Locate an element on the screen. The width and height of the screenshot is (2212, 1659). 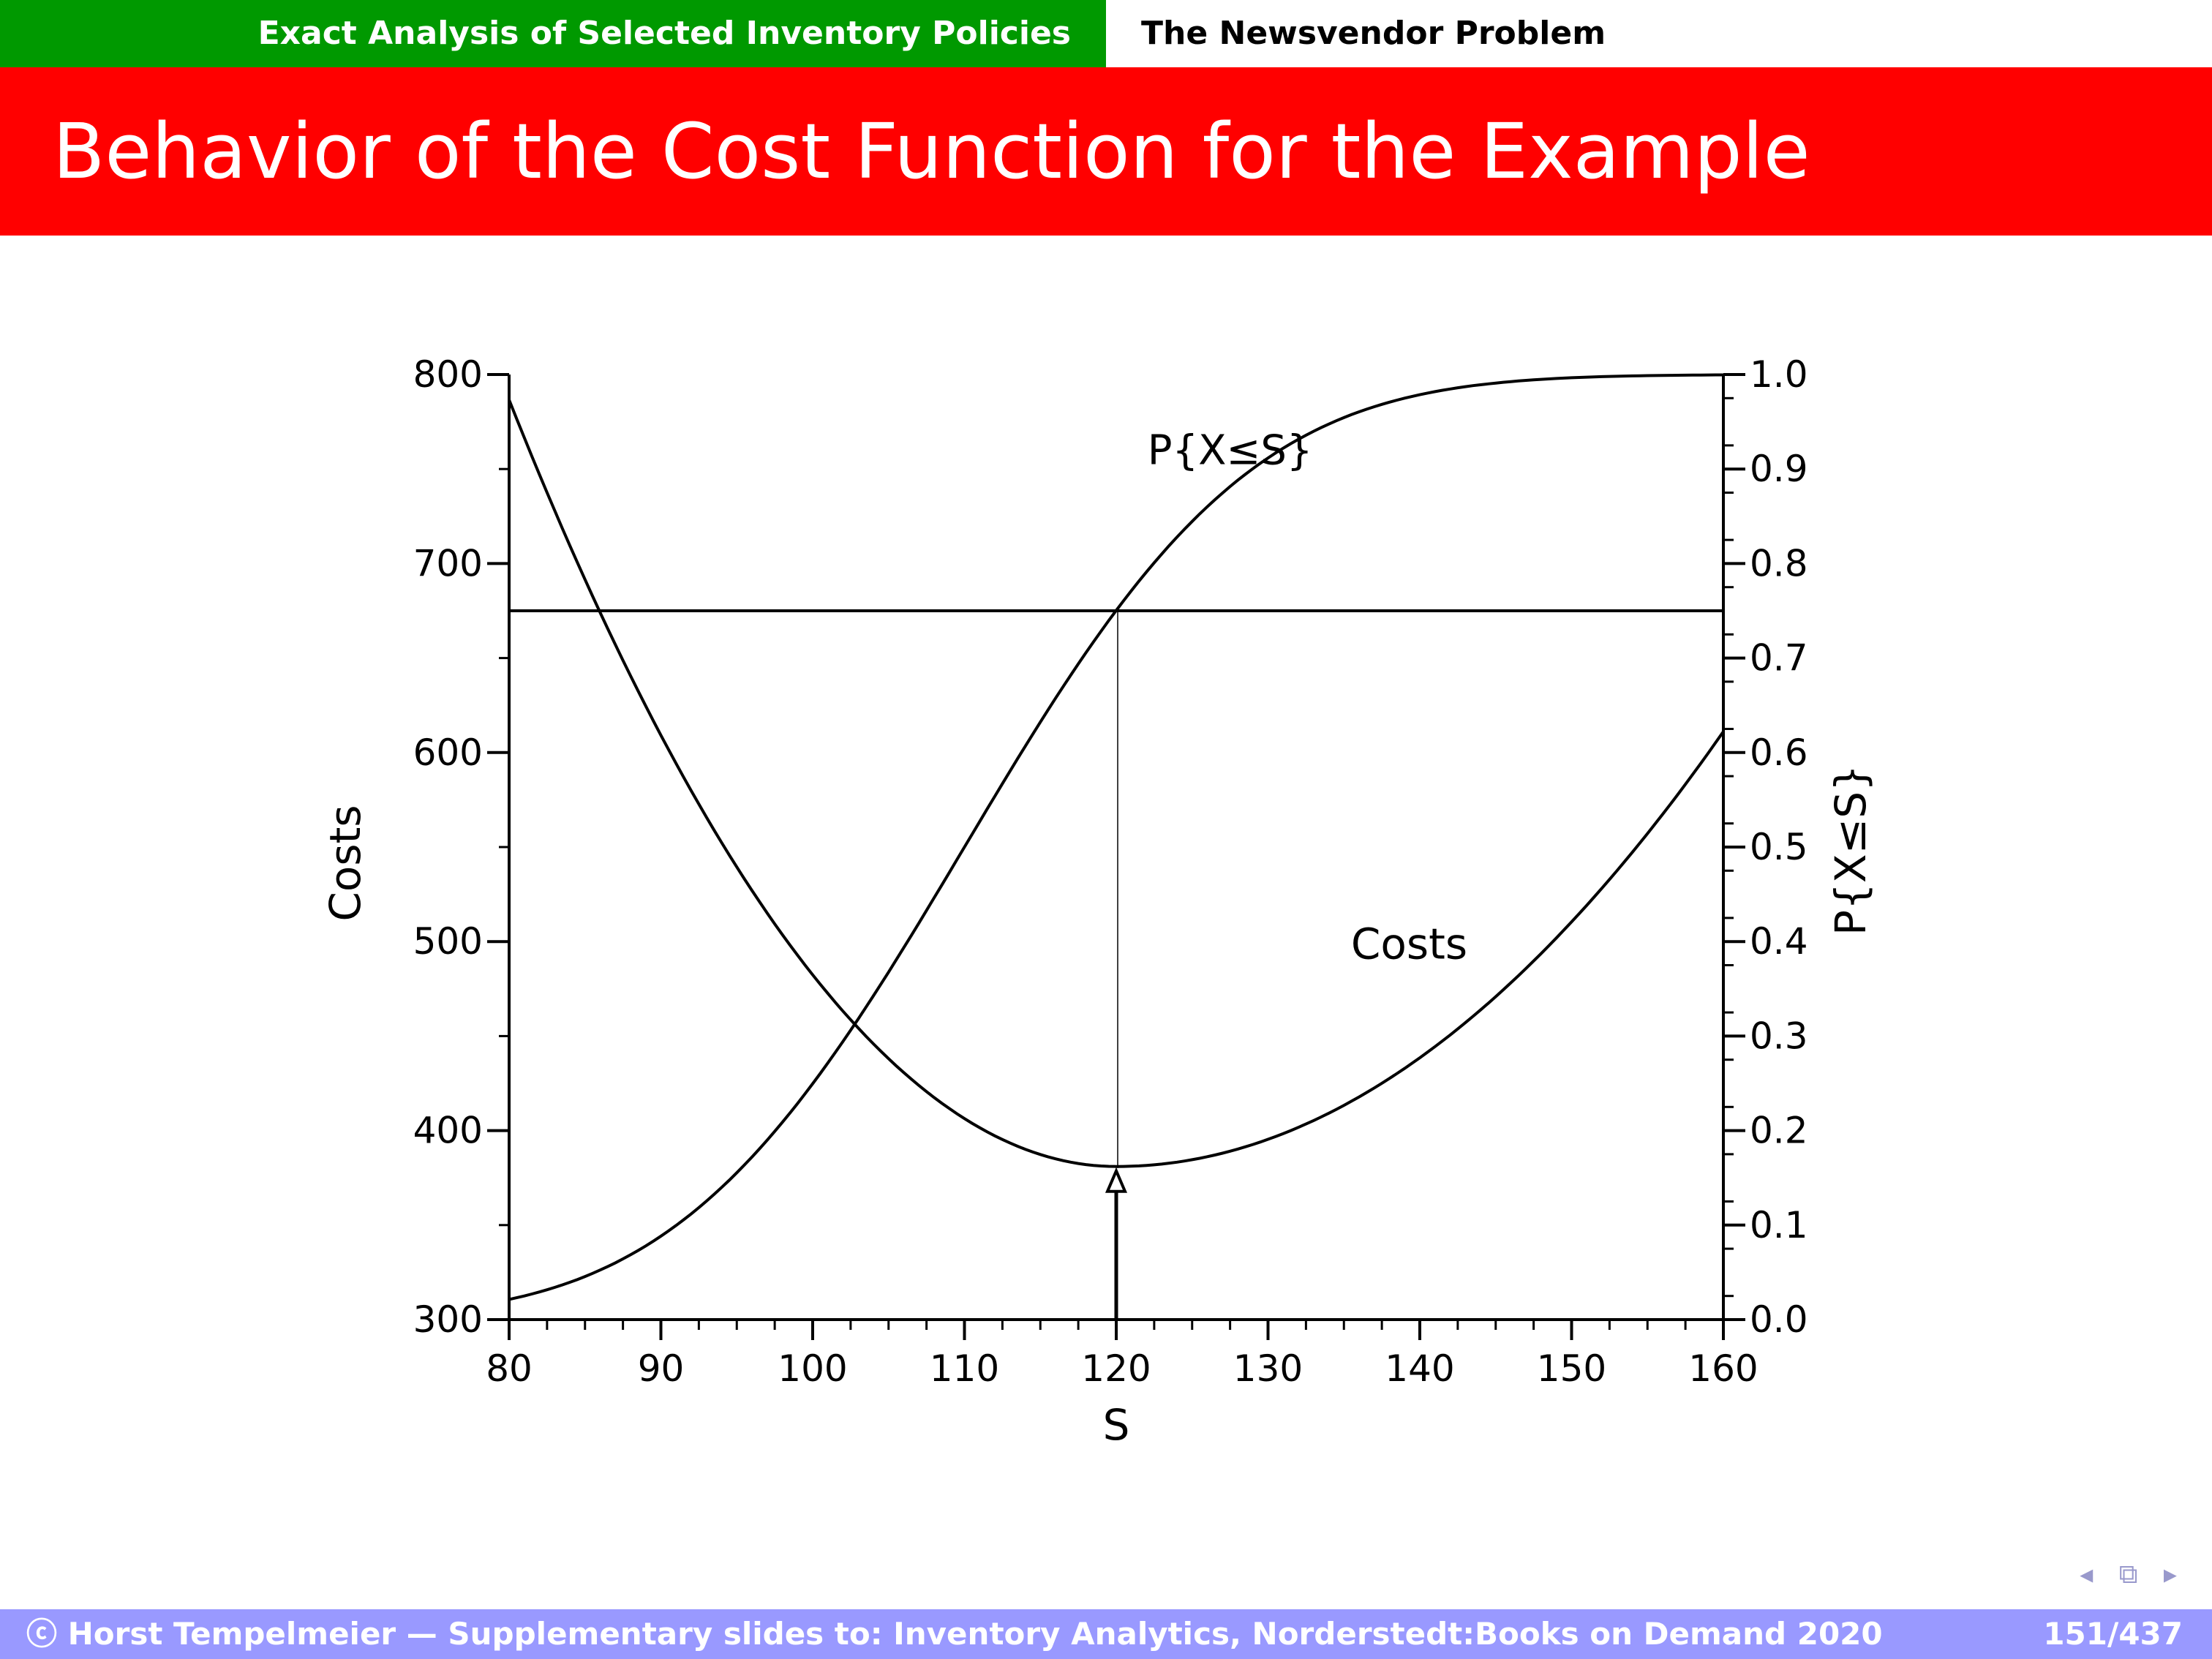
x-tick-label: 100 is located at coordinates (812, 1368).